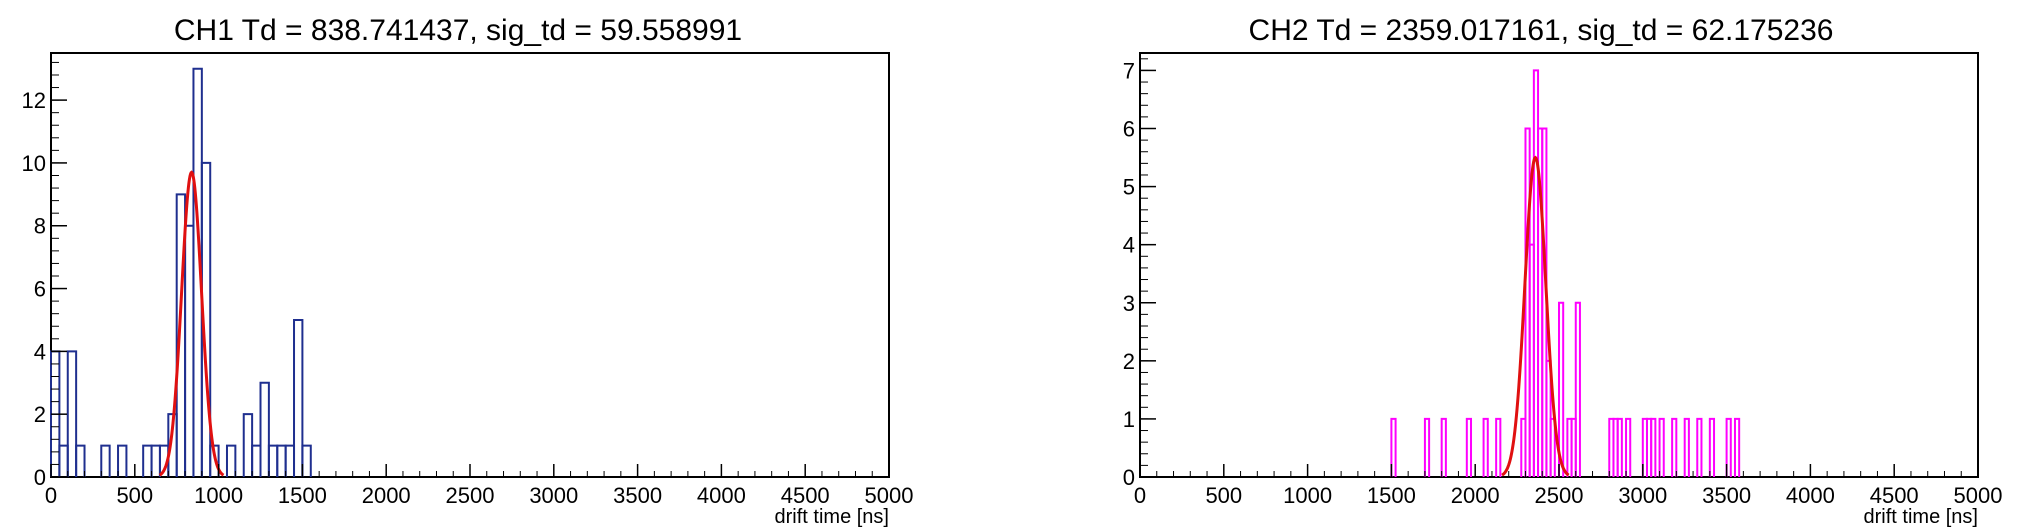 This screenshot has width=2036, height=528. I want to click on ch1-x-tick-label: 4500, so click(805, 495).